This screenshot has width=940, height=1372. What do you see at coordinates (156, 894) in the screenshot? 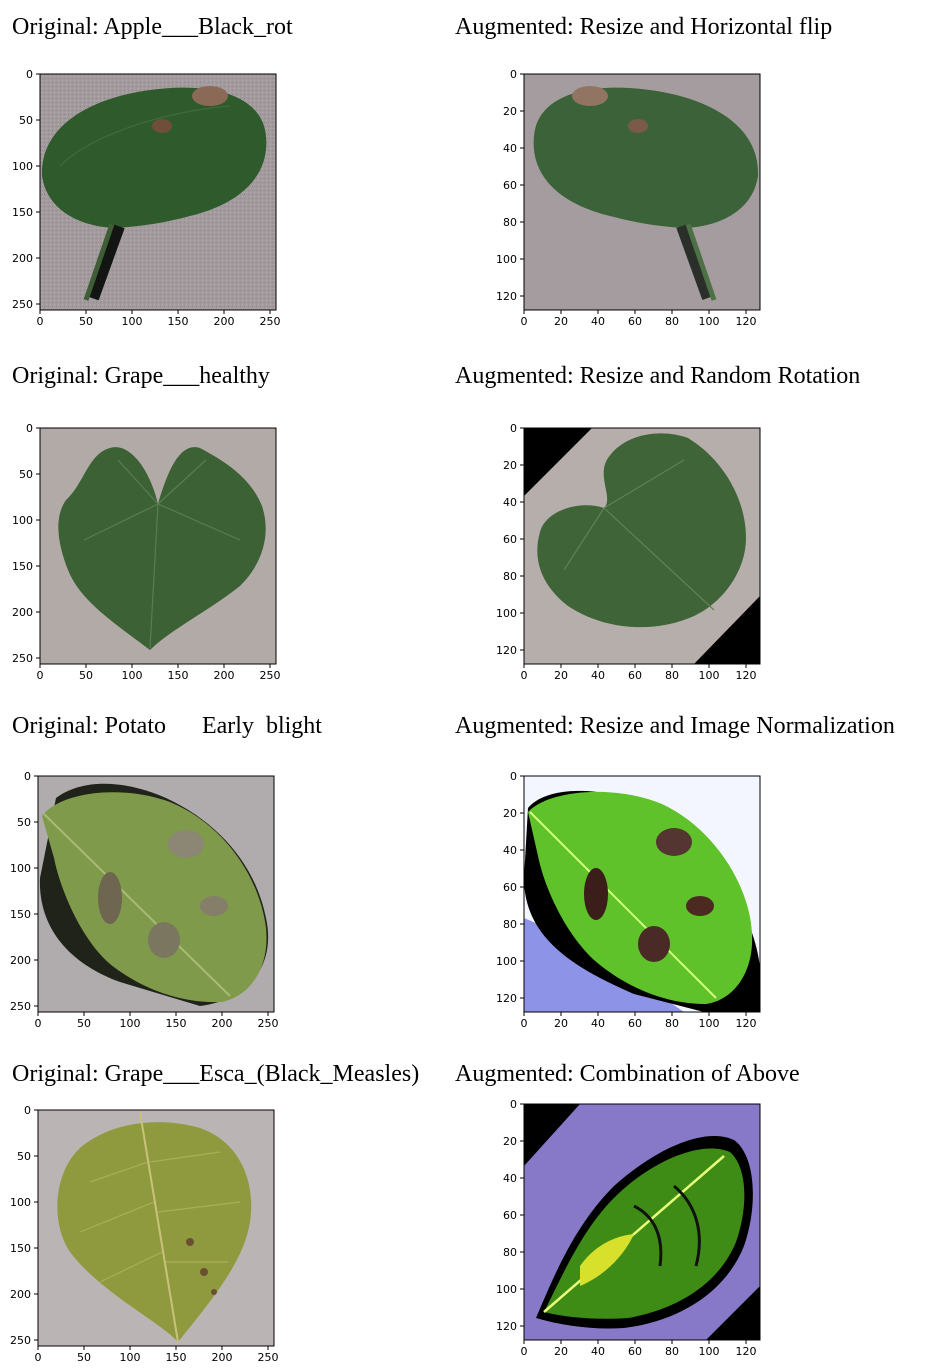
I see `image-potato-leaf` at bounding box center [156, 894].